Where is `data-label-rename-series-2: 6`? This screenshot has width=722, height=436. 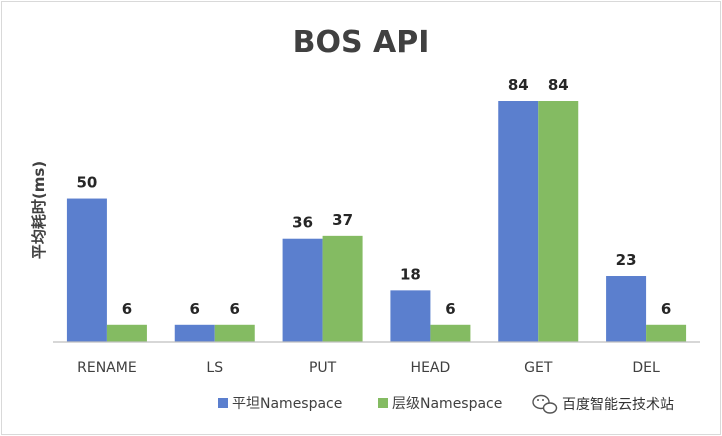
data-label-rename-series-2: 6 is located at coordinates (127, 309).